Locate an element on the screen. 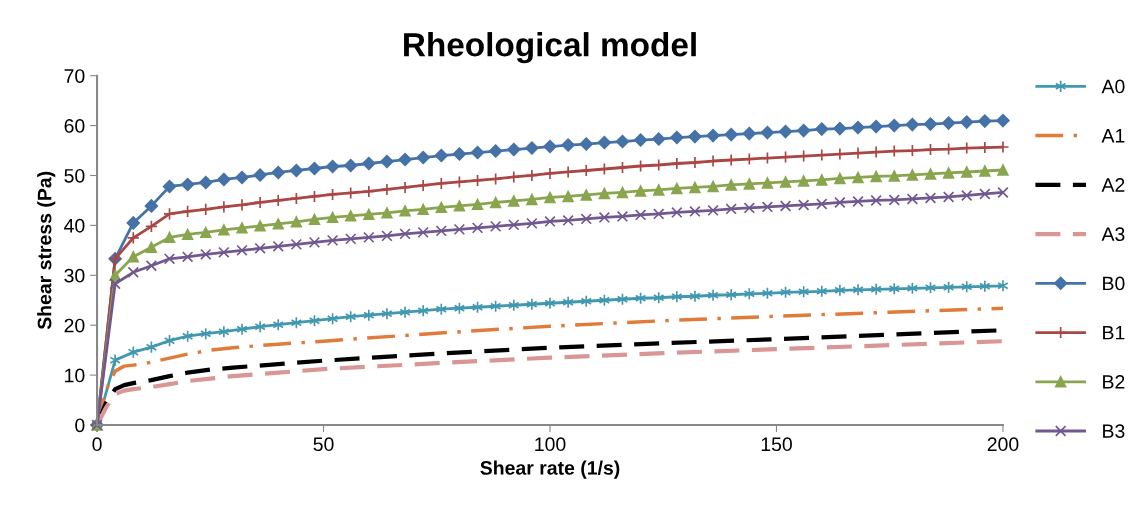 The height and width of the screenshot is (513, 1131). legend-label: B2 is located at coordinates (1114, 382).